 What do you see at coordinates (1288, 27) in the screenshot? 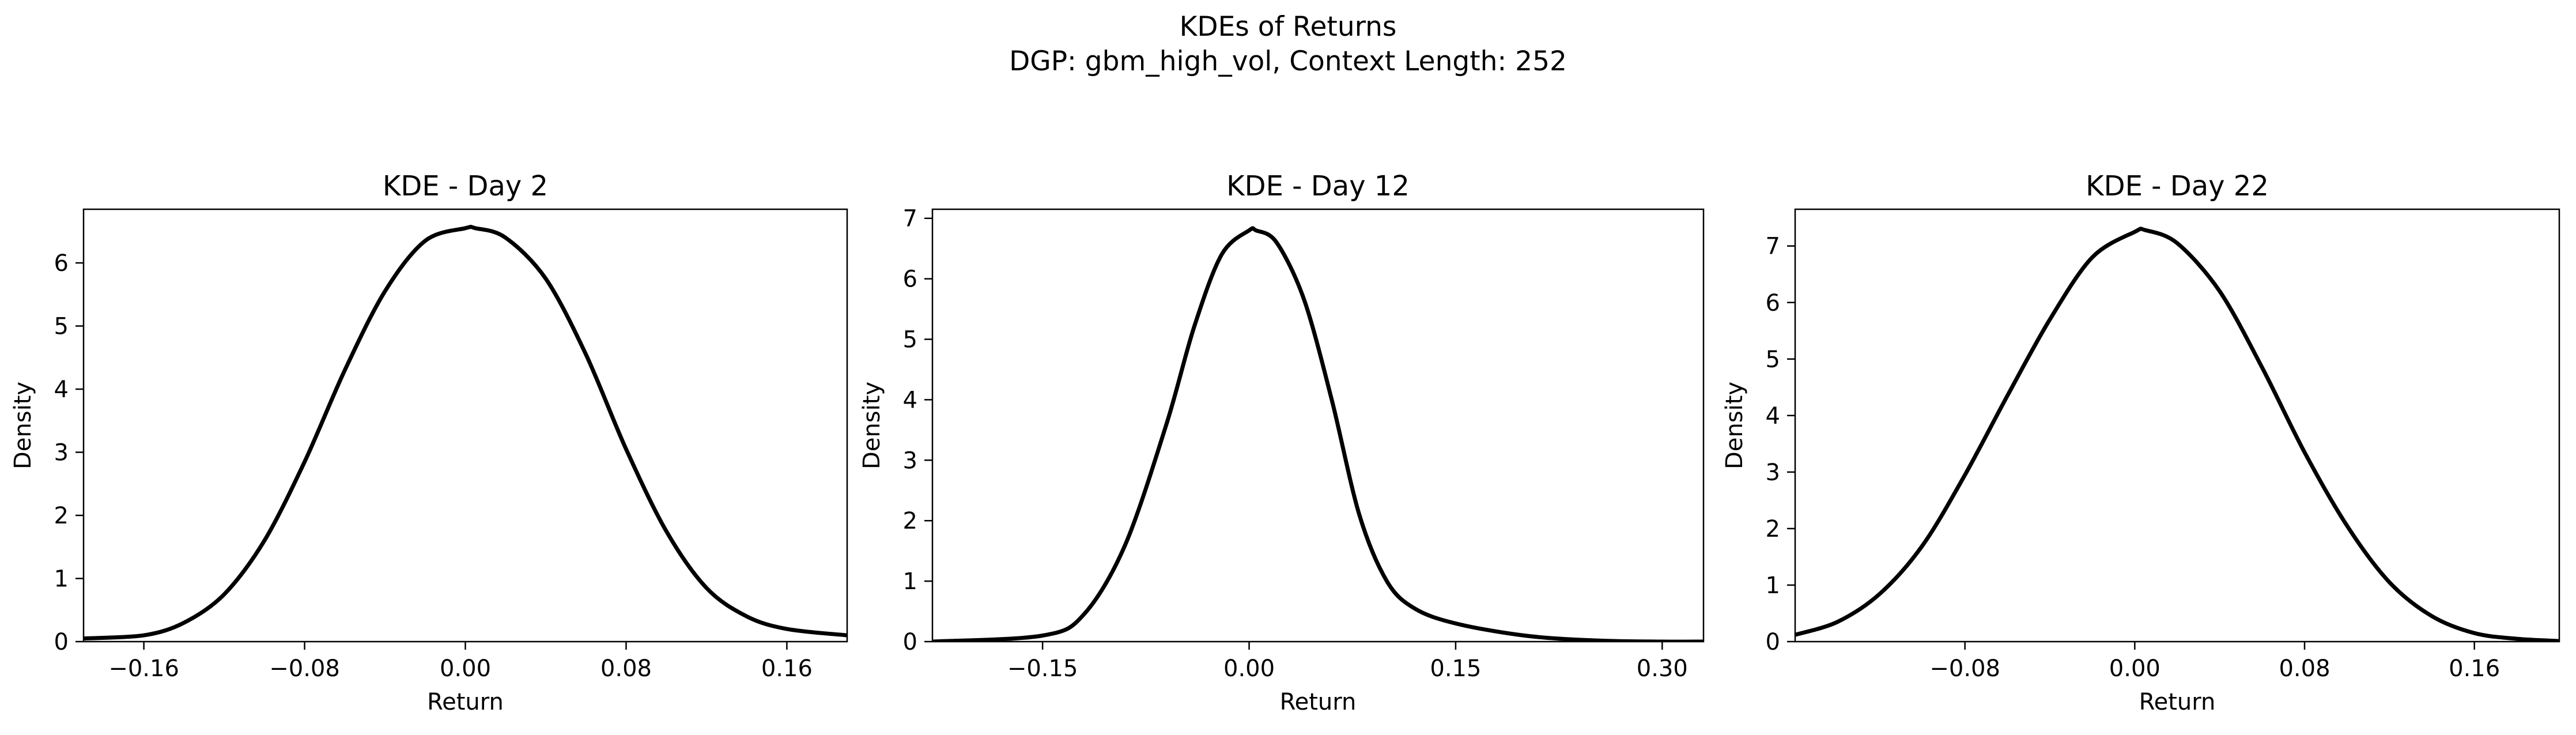
I see `figure-title: KDEs of Returns` at bounding box center [1288, 27].